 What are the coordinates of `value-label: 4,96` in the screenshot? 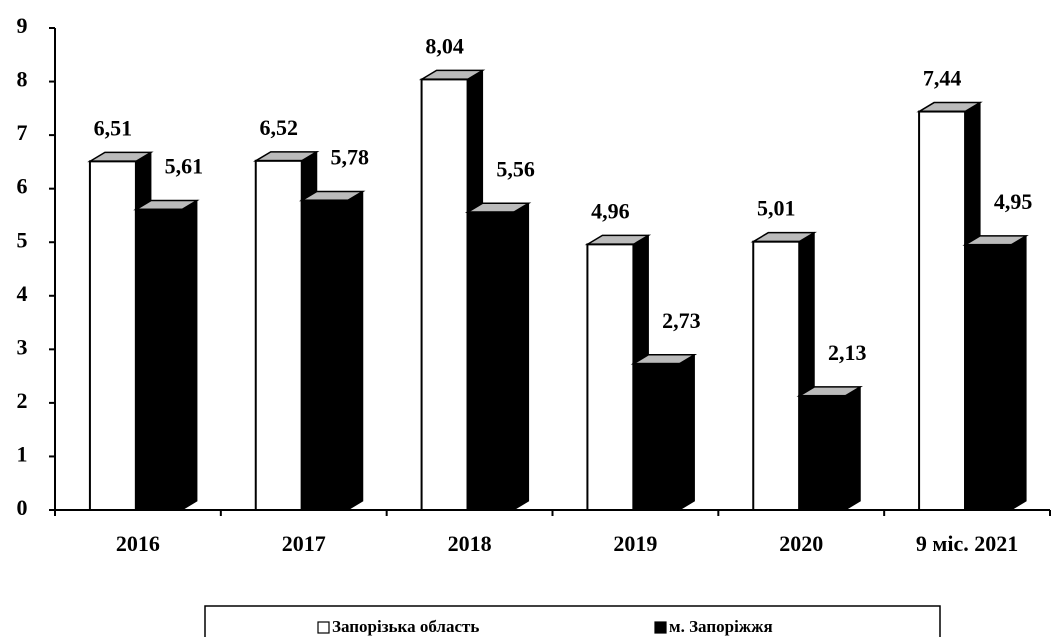 It's located at (610, 210).